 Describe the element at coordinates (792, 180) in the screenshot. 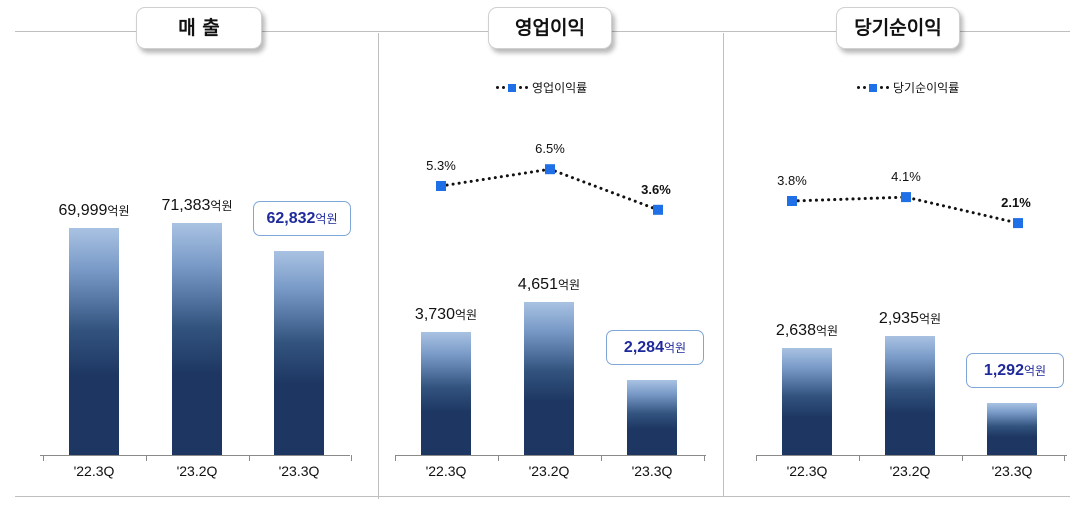

I see `rate-label: 3.8%` at that location.